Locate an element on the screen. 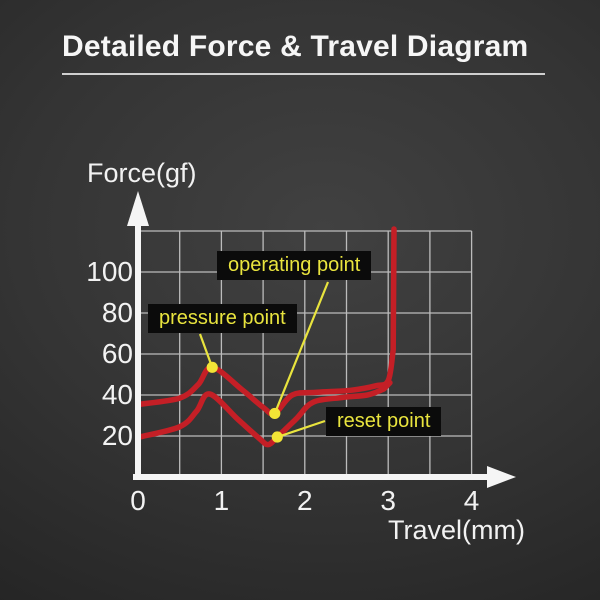 The image size is (600, 600). pressure-point-marker is located at coordinates (212, 367).